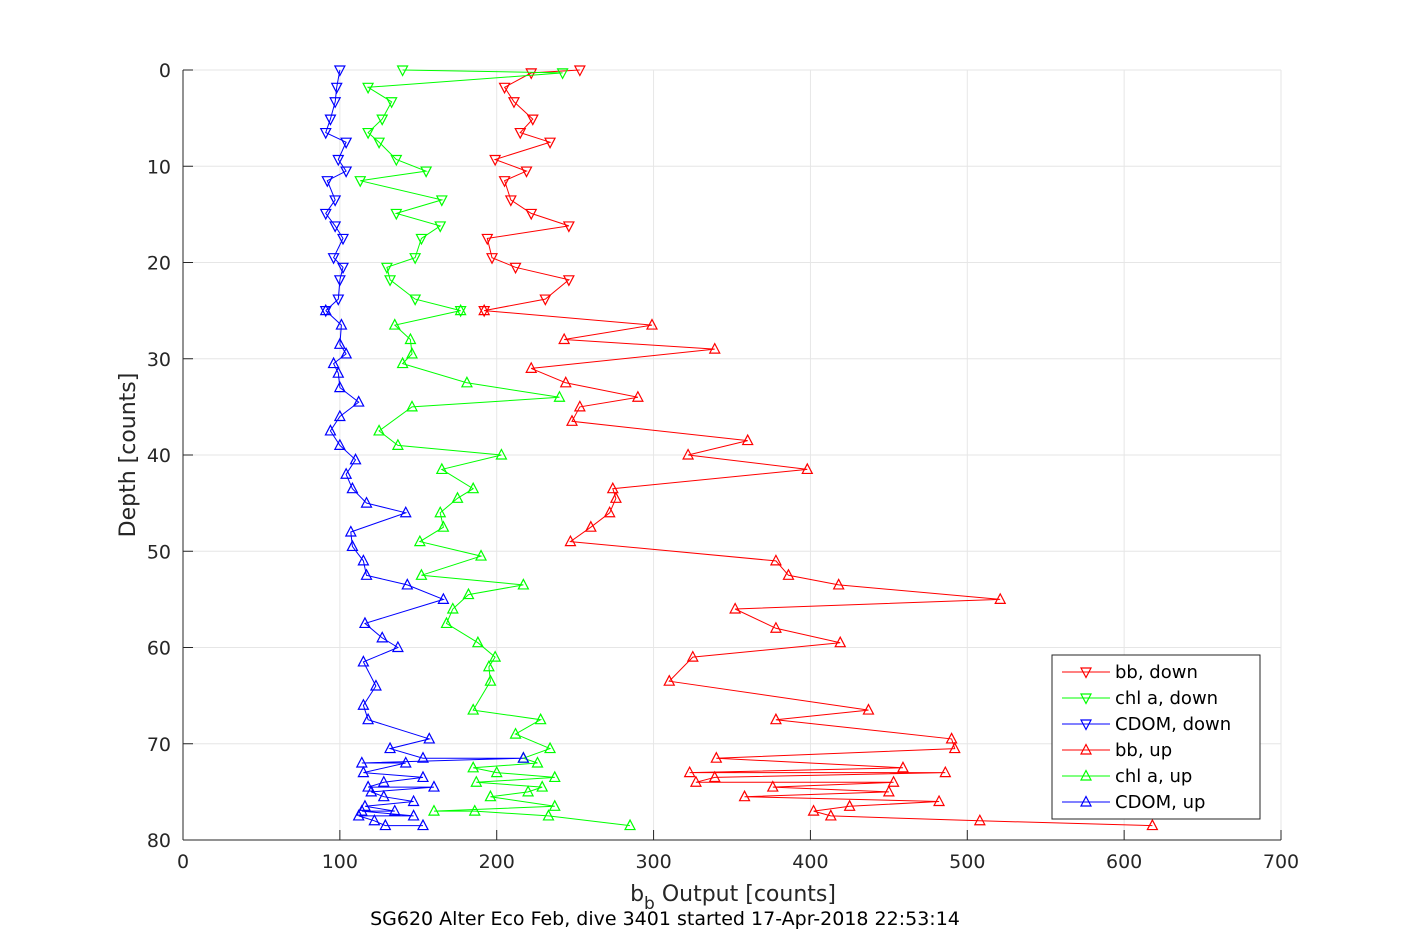 This screenshot has width=1417, height=945. I want to click on x-tick-label: 200, so click(497, 862).